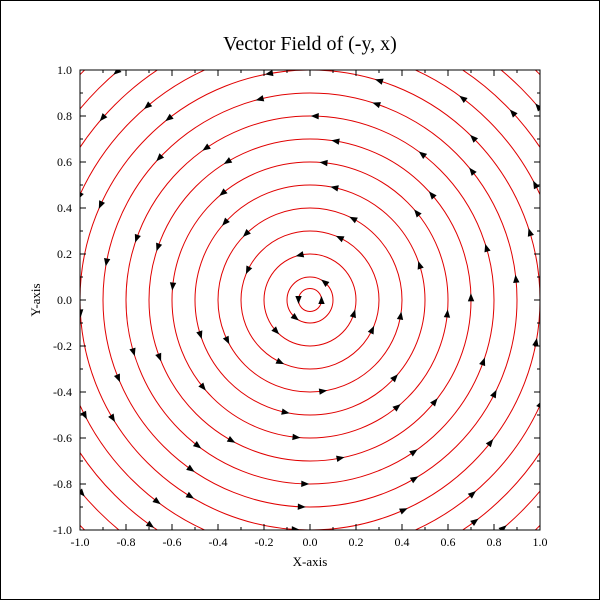 The height and width of the screenshot is (600, 600). Describe the element at coordinates (310, 44) in the screenshot. I see `chart-title: Vector Field of (-y, x)` at that location.